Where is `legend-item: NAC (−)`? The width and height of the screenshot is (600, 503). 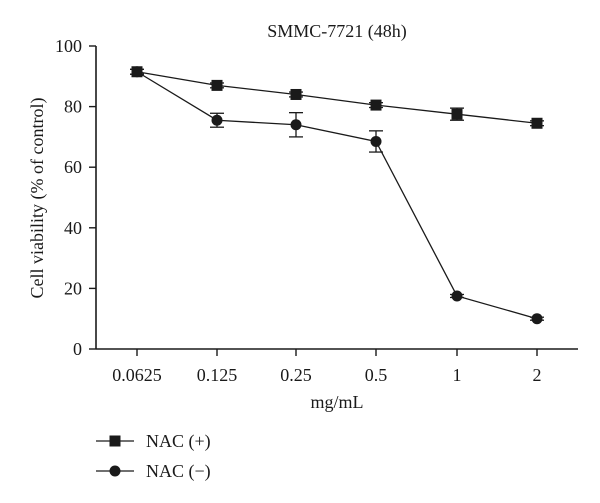
legend-item: NAC (−) is located at coordinates (153, 471).